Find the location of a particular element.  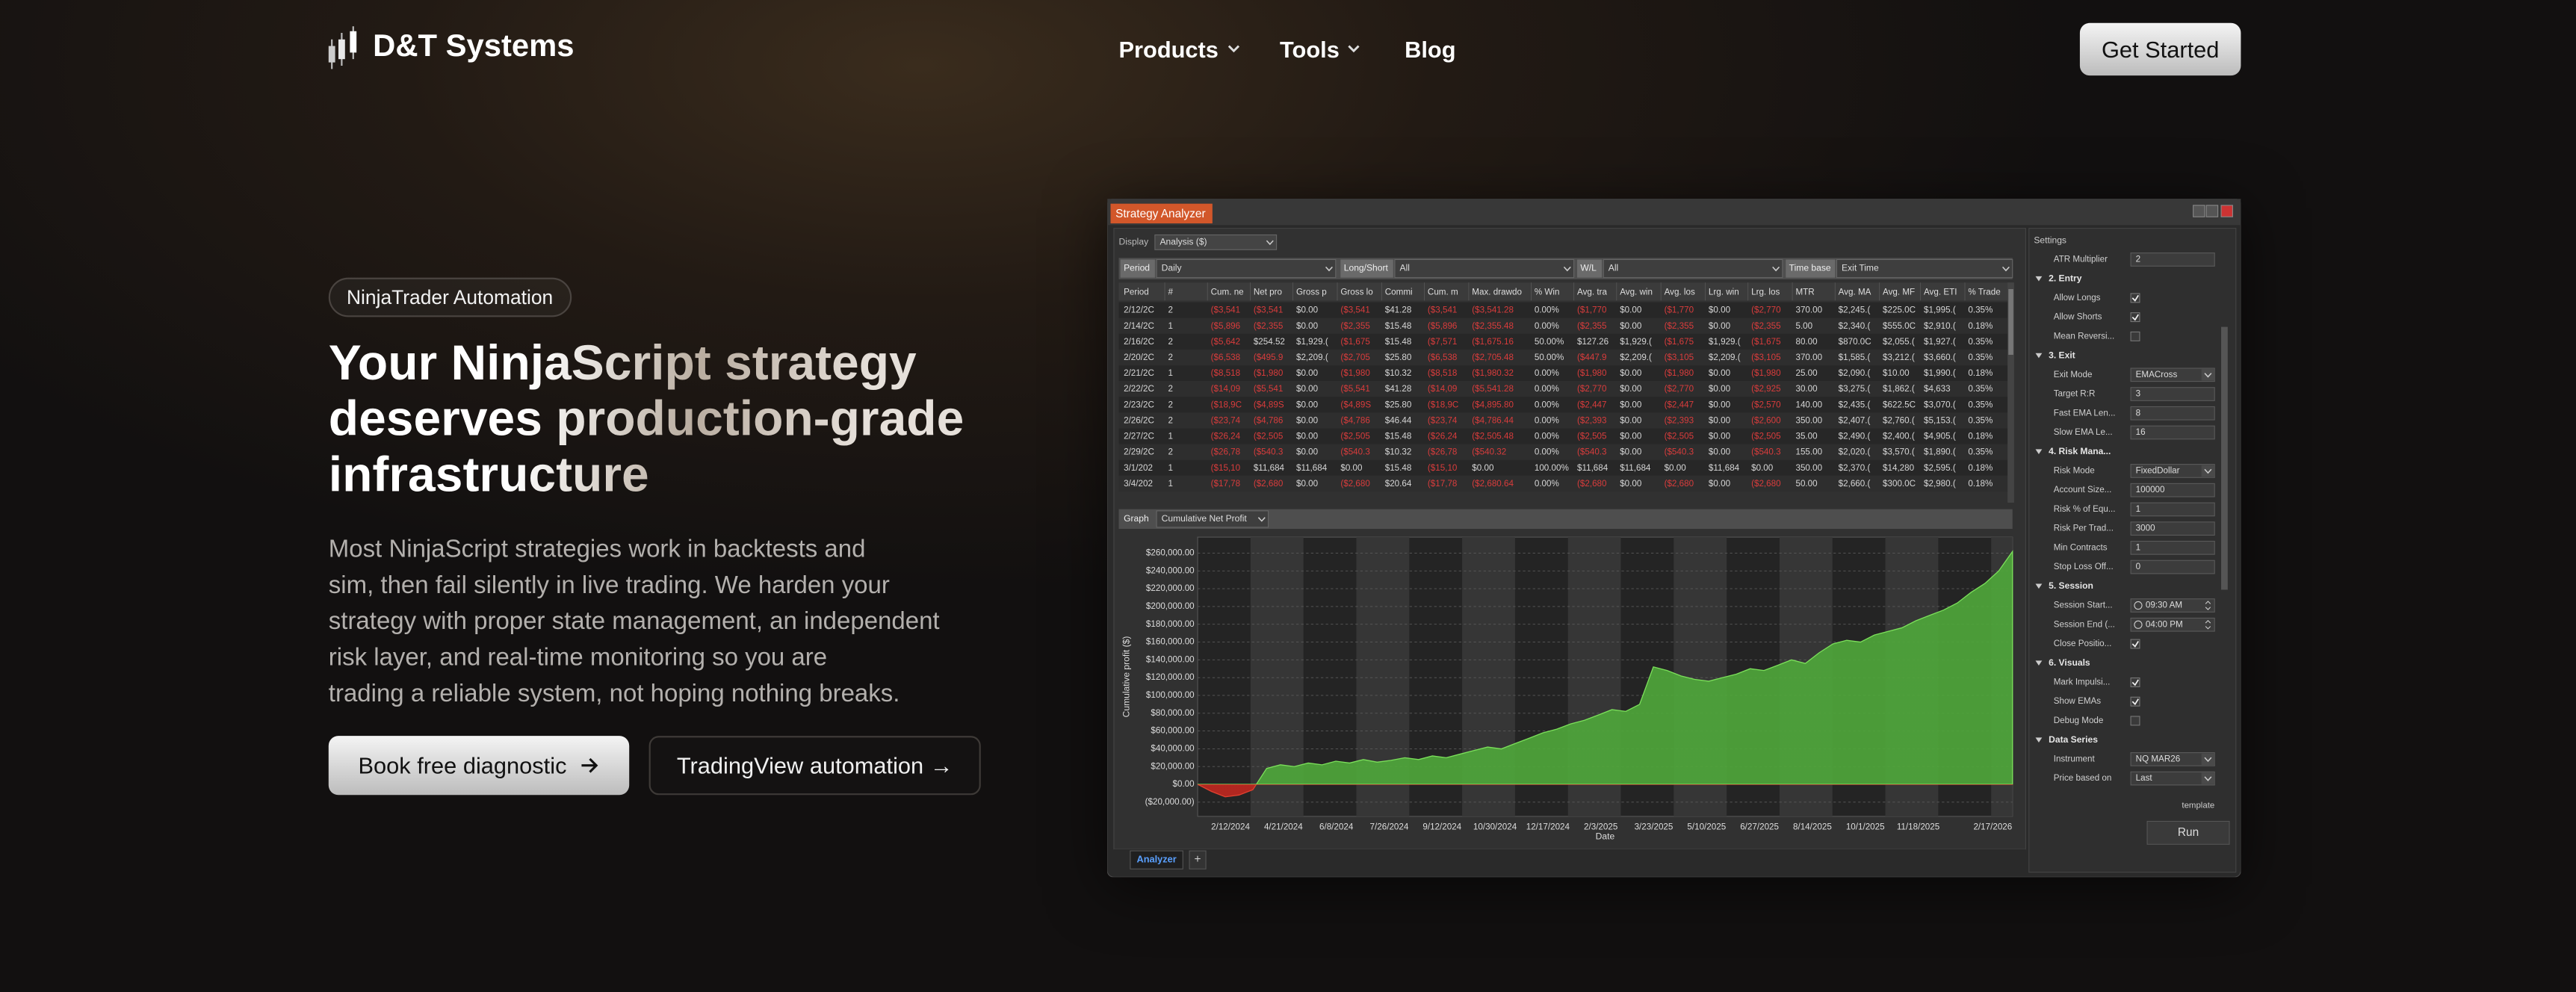

run-button is located at coordinates (2188, 832).